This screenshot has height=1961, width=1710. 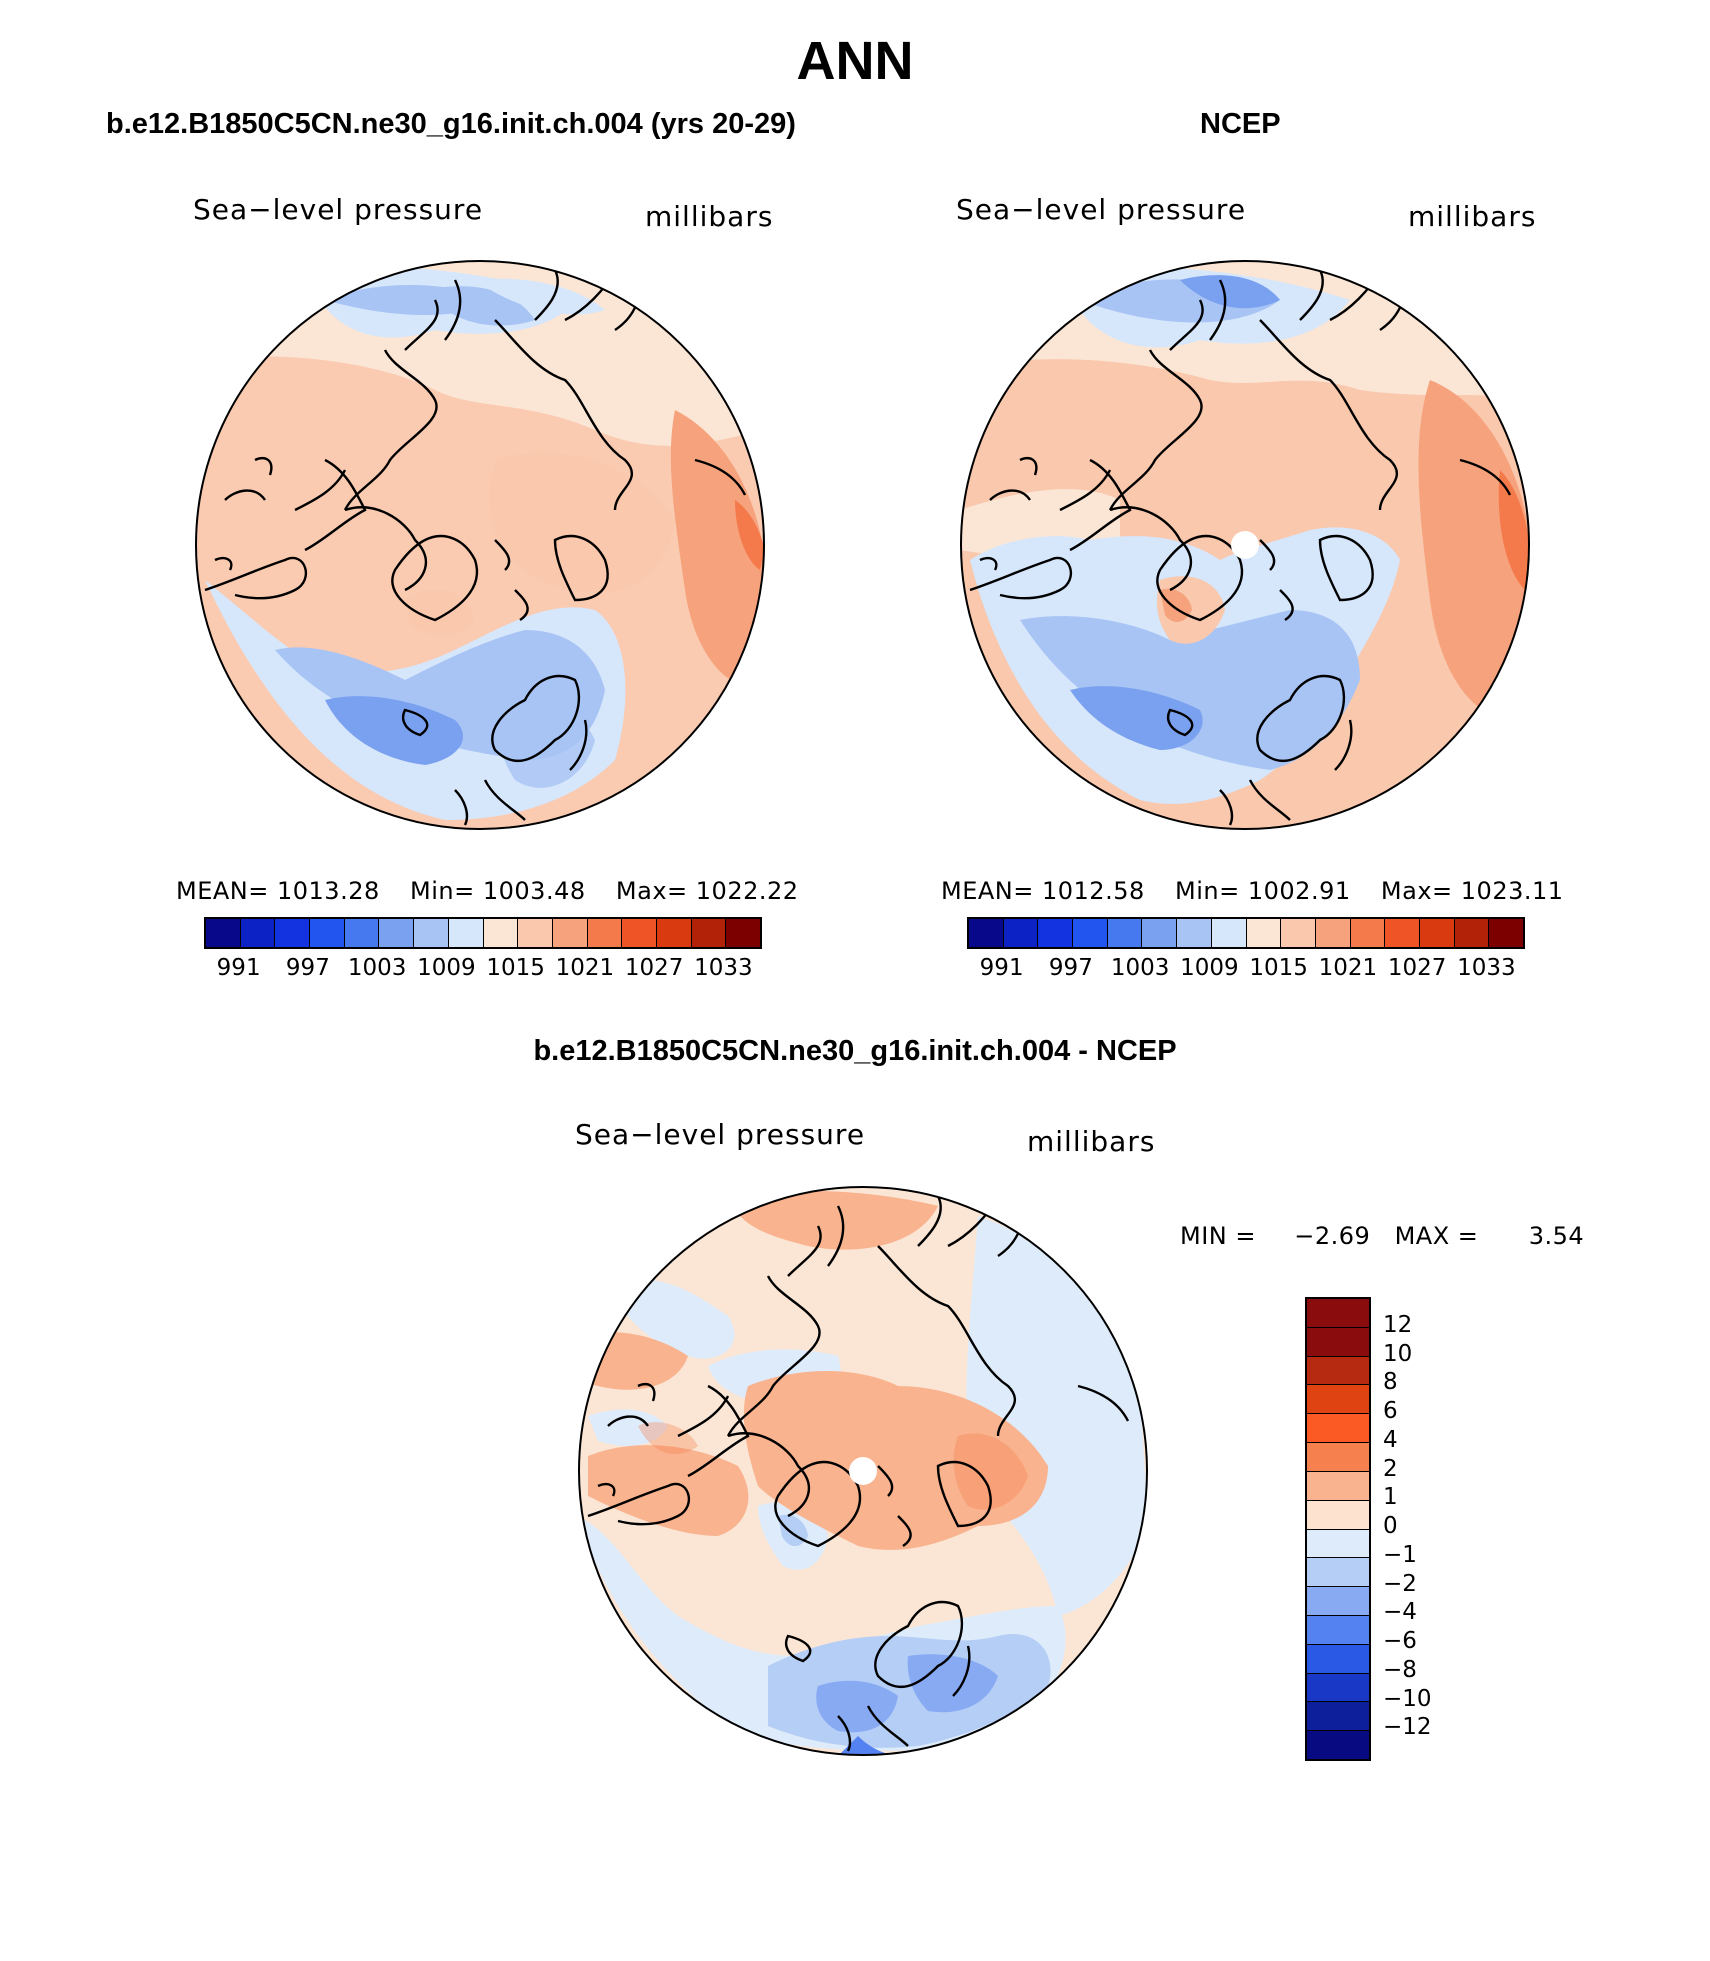 What do you see at coordinates (1246, 933) in the screenshot?
I see `obs-colorbar` at bounding box center [1246, 933].